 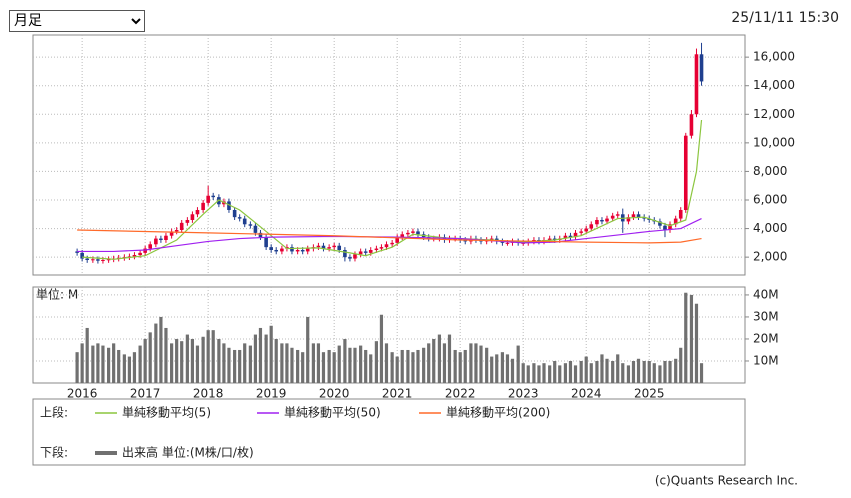 I want to click on x-tick-label: 2024, so click(x=586, y=394).